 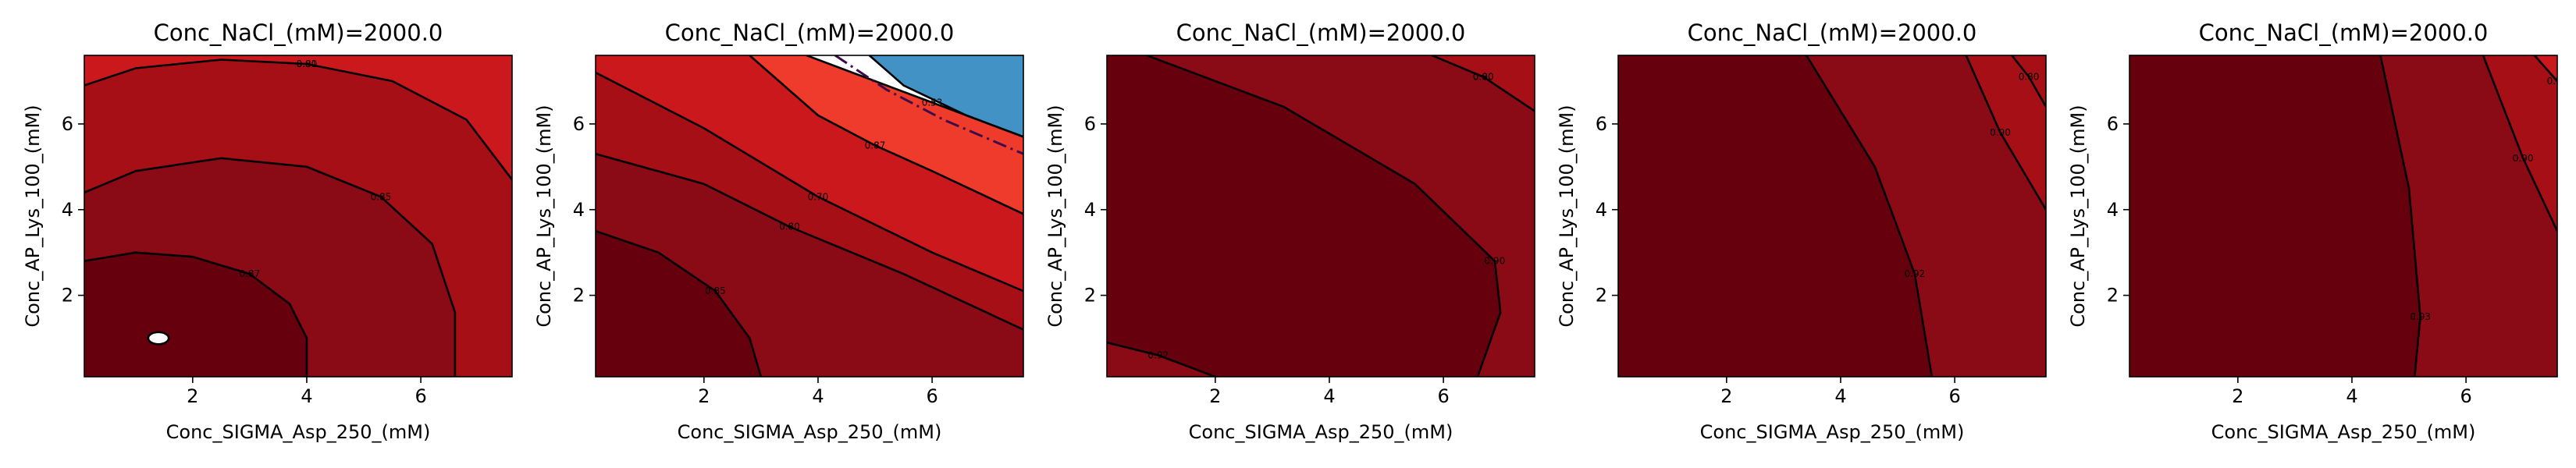 I want to click on plot-area: 0.80 0.85 0.87 0.91, so click(x=298, y=216).